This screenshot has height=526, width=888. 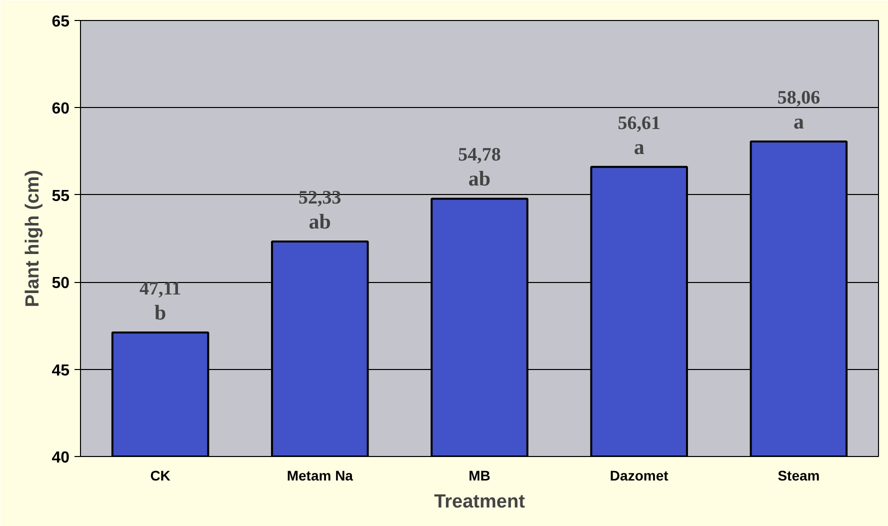 I want to click on x-tick-label: MB, so click(x=479, y=476).